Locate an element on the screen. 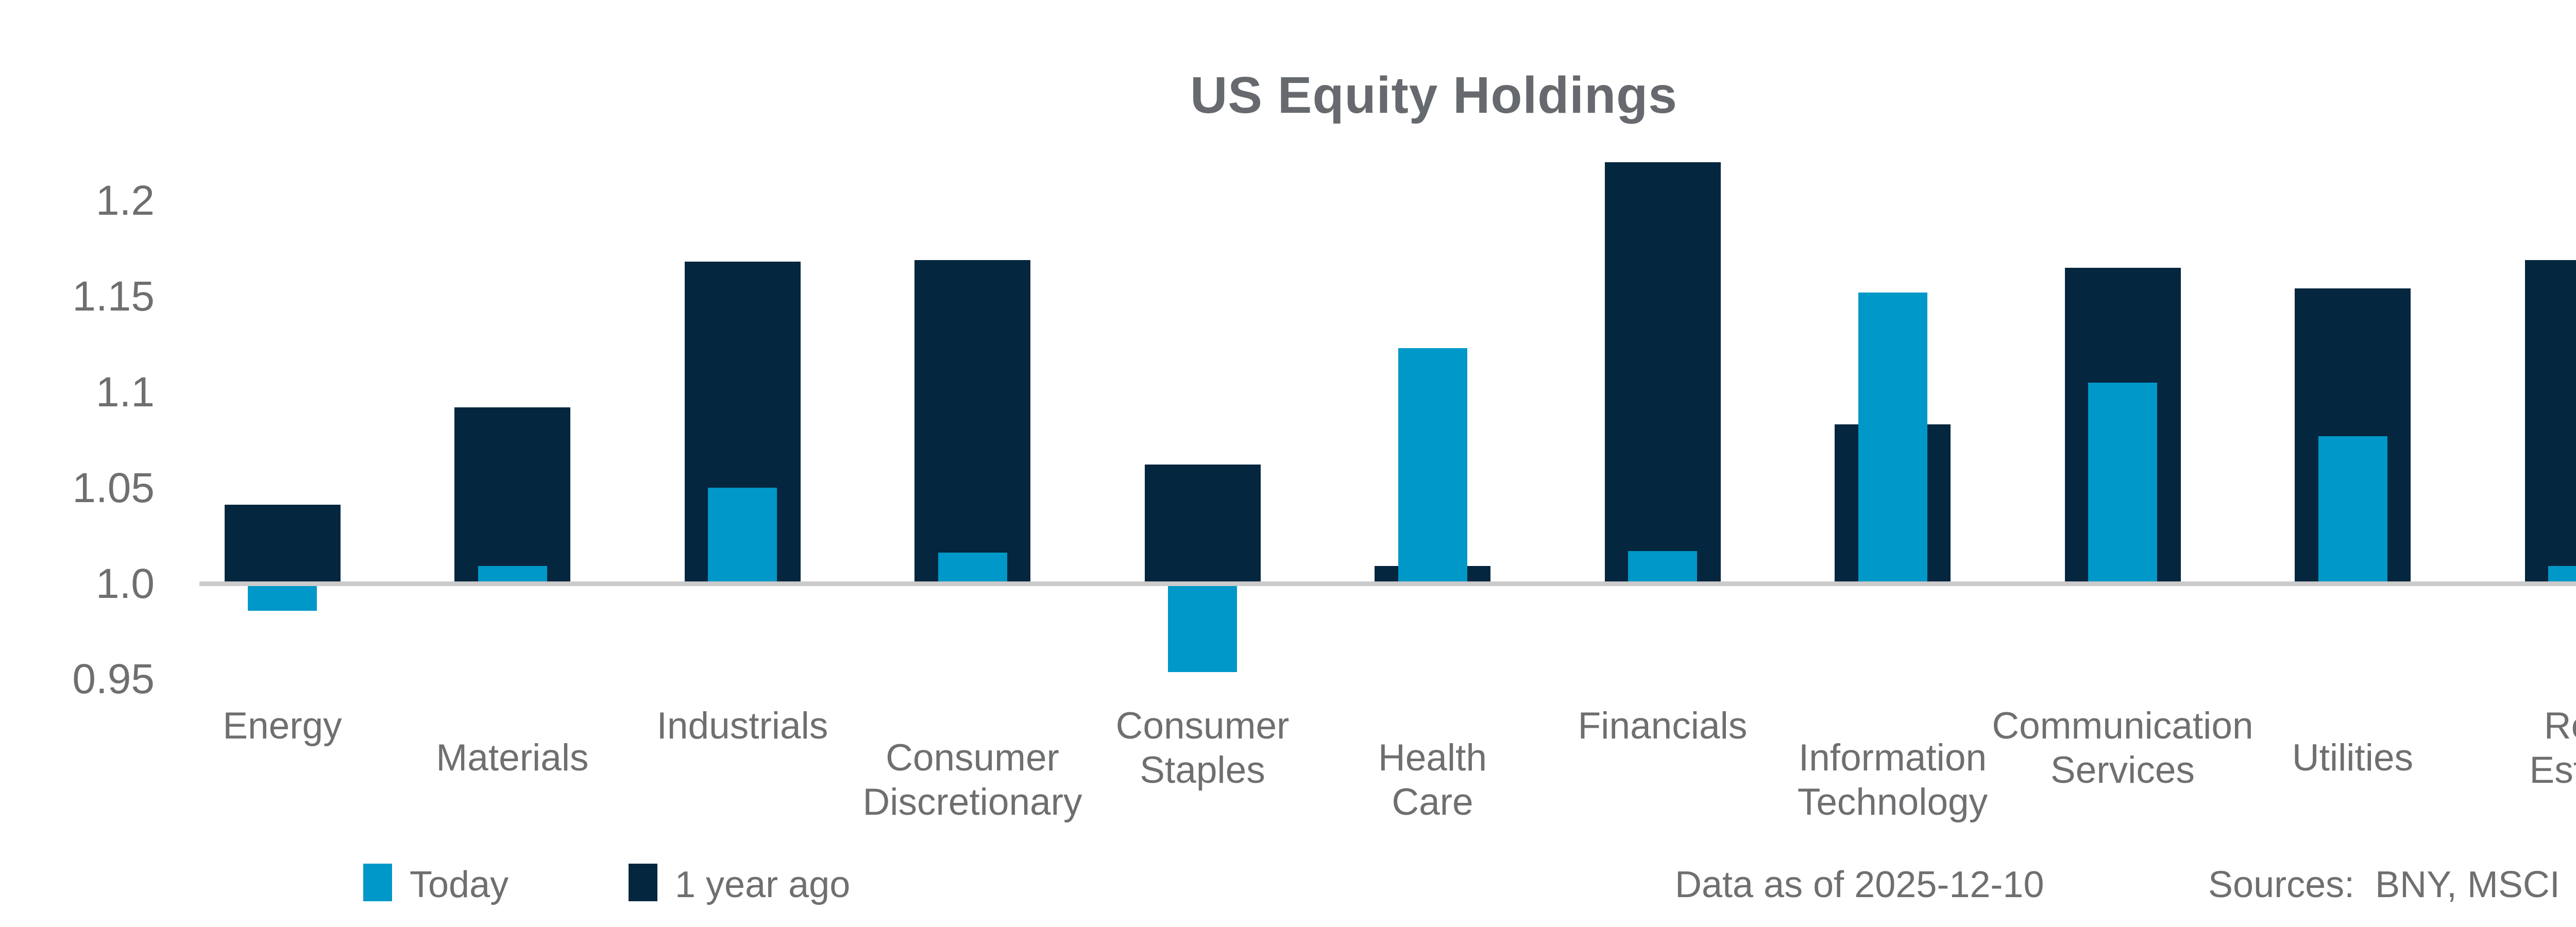 Image resolution: width=2576 pixels, height=927 pixels. bar-1-year-ago-consumer-staples is located at coordinates (1202, 523).